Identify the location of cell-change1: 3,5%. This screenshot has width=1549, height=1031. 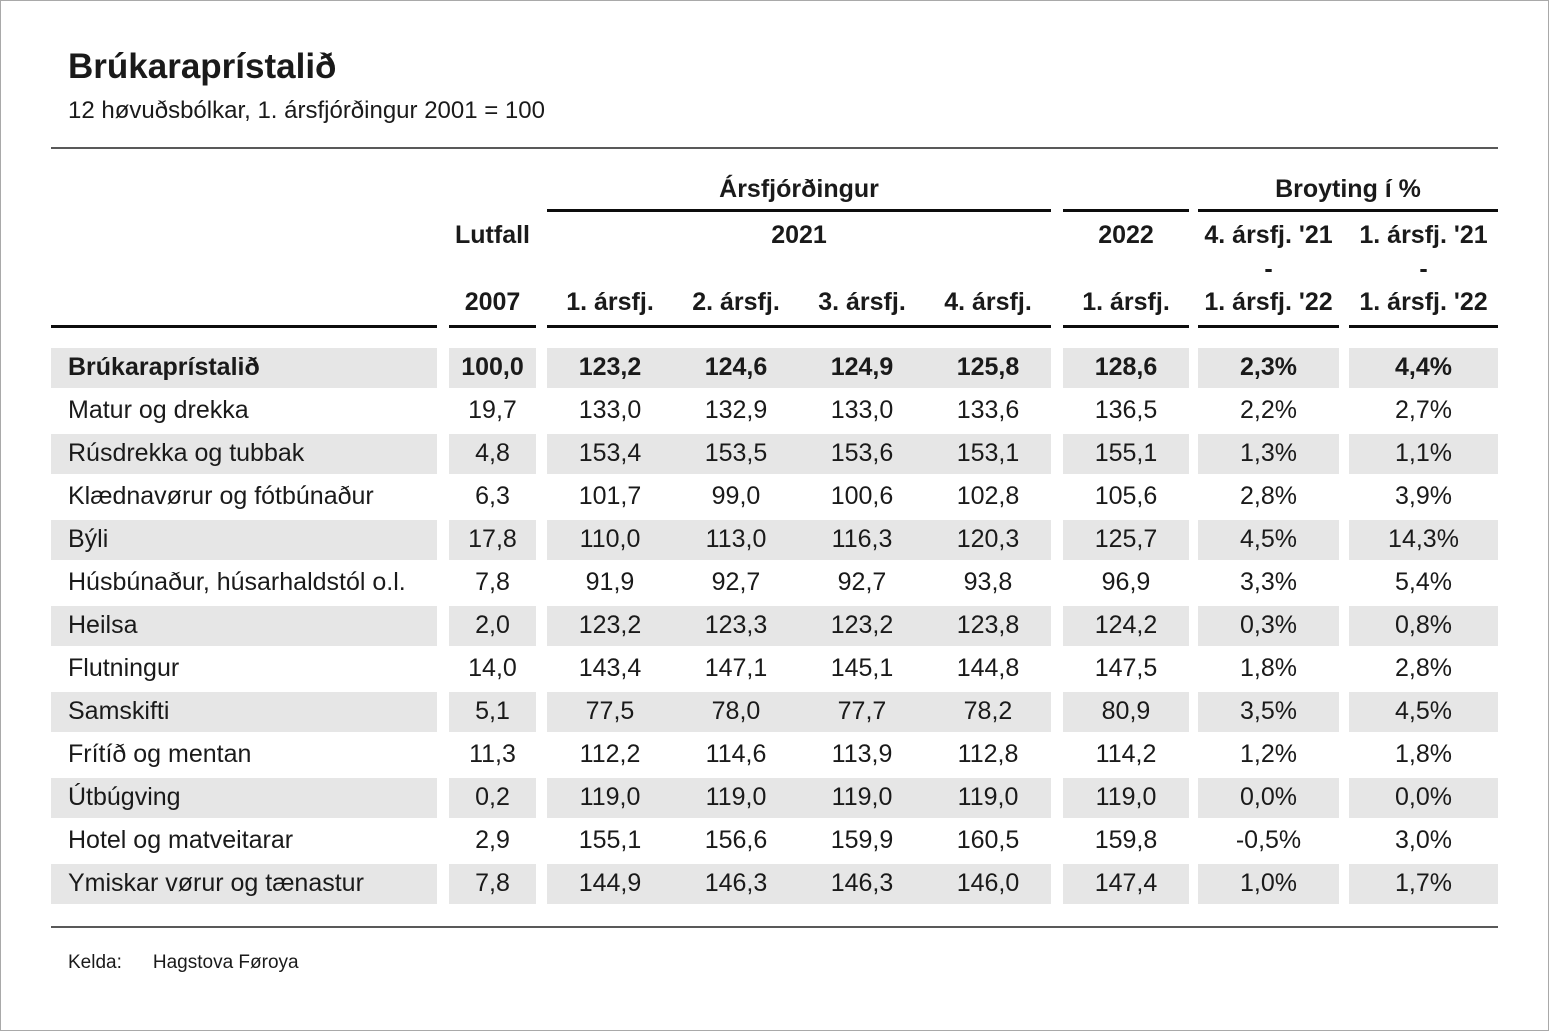
(1268, 711).